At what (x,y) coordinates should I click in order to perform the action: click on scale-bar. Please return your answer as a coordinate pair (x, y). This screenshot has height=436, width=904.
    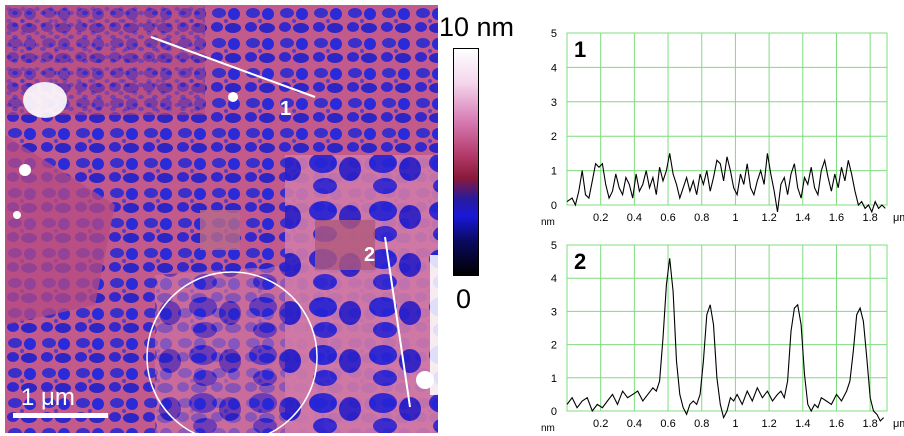
    Looking at the image, I should click on (60, 415).